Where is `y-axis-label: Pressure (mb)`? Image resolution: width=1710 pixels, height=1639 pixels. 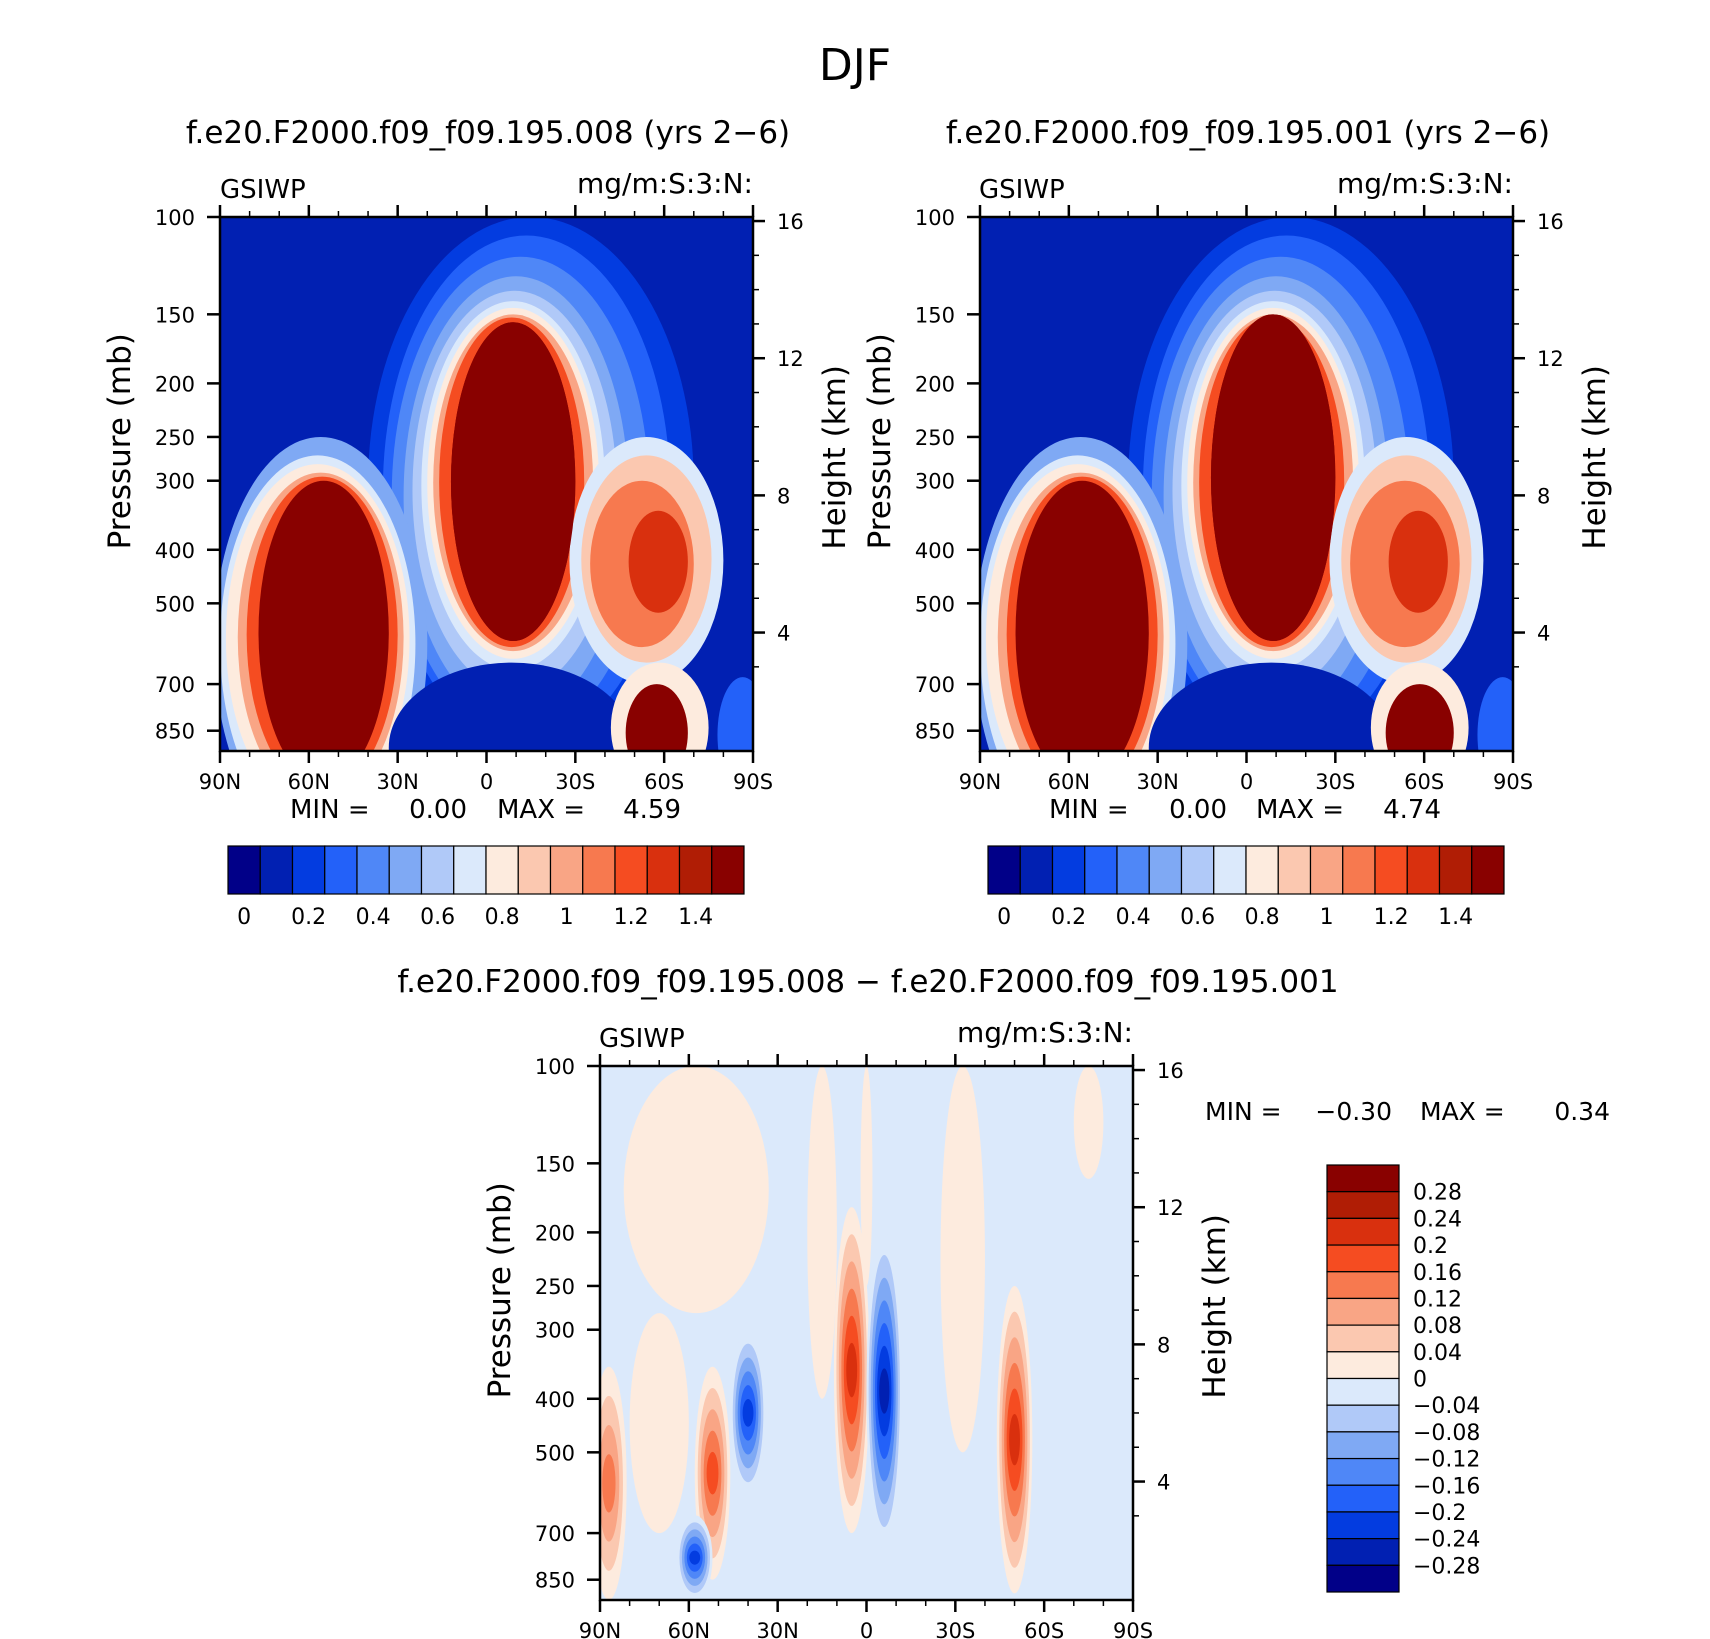 y-axis-label: Pressure (mb) is located at coordinates (880, 441).